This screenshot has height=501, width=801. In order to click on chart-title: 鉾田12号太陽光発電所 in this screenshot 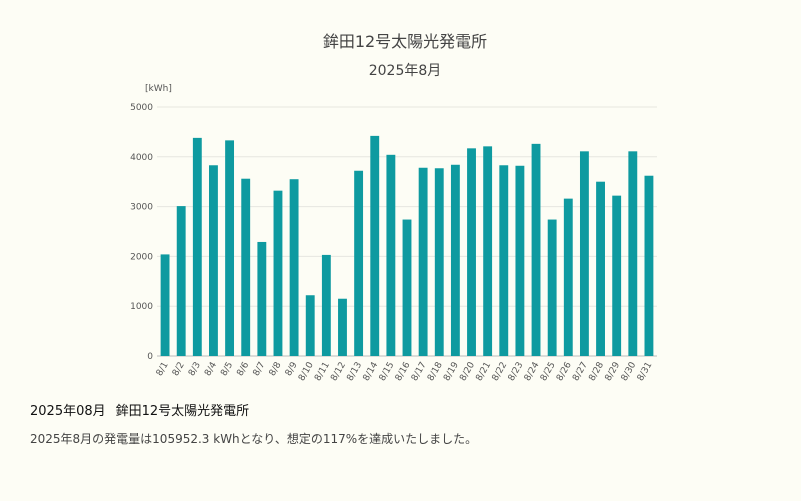, I will do `click(405, 41)`.